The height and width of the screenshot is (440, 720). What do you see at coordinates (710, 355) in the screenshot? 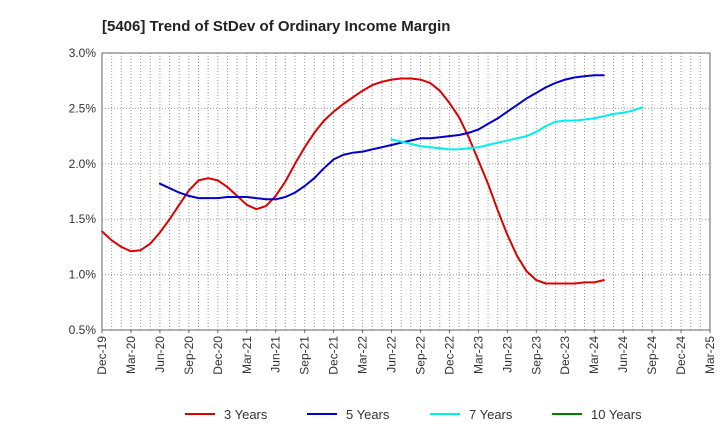
I see `x-tick-label: Mar-25` at bounding box center [710, 355].